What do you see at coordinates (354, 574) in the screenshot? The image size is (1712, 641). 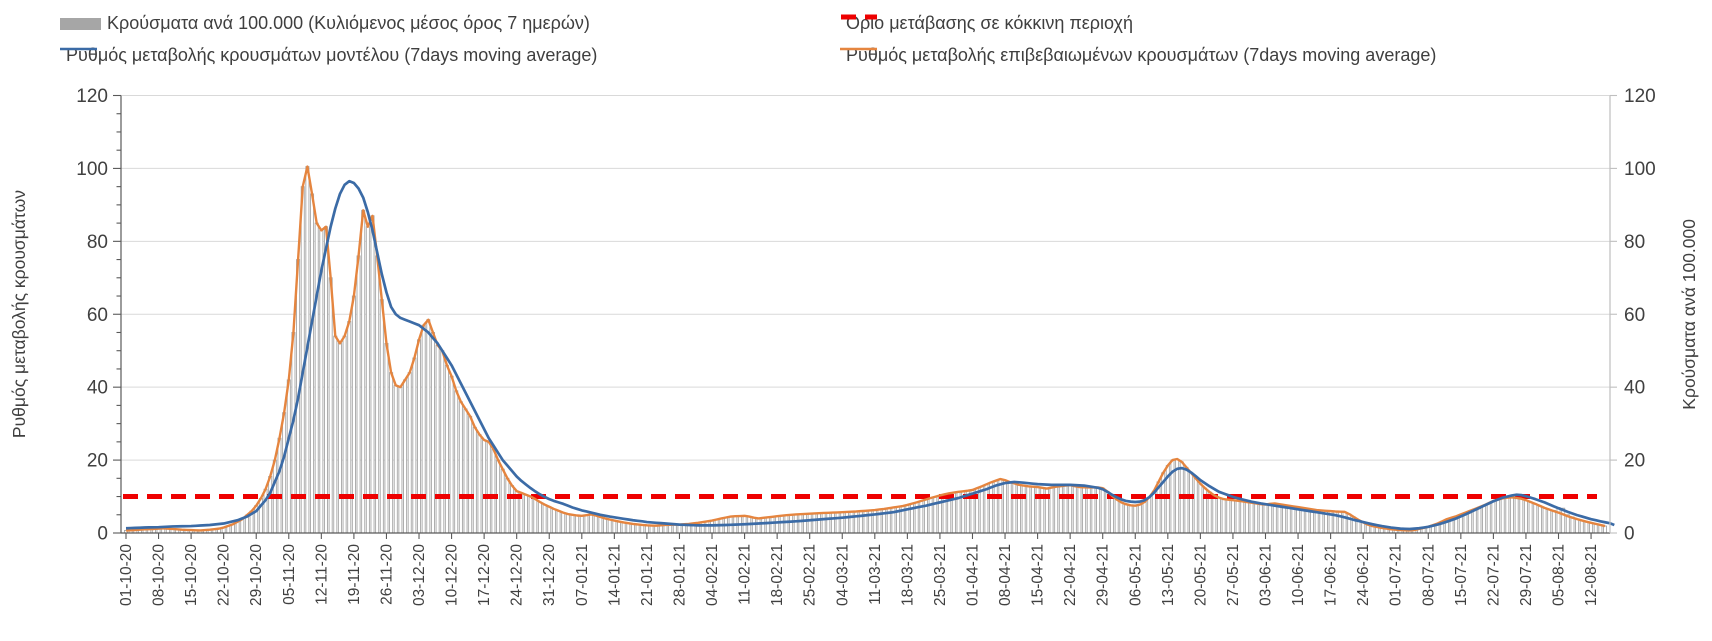 I see `svg-text: 19-11-20` at bounding box center [354, 574].